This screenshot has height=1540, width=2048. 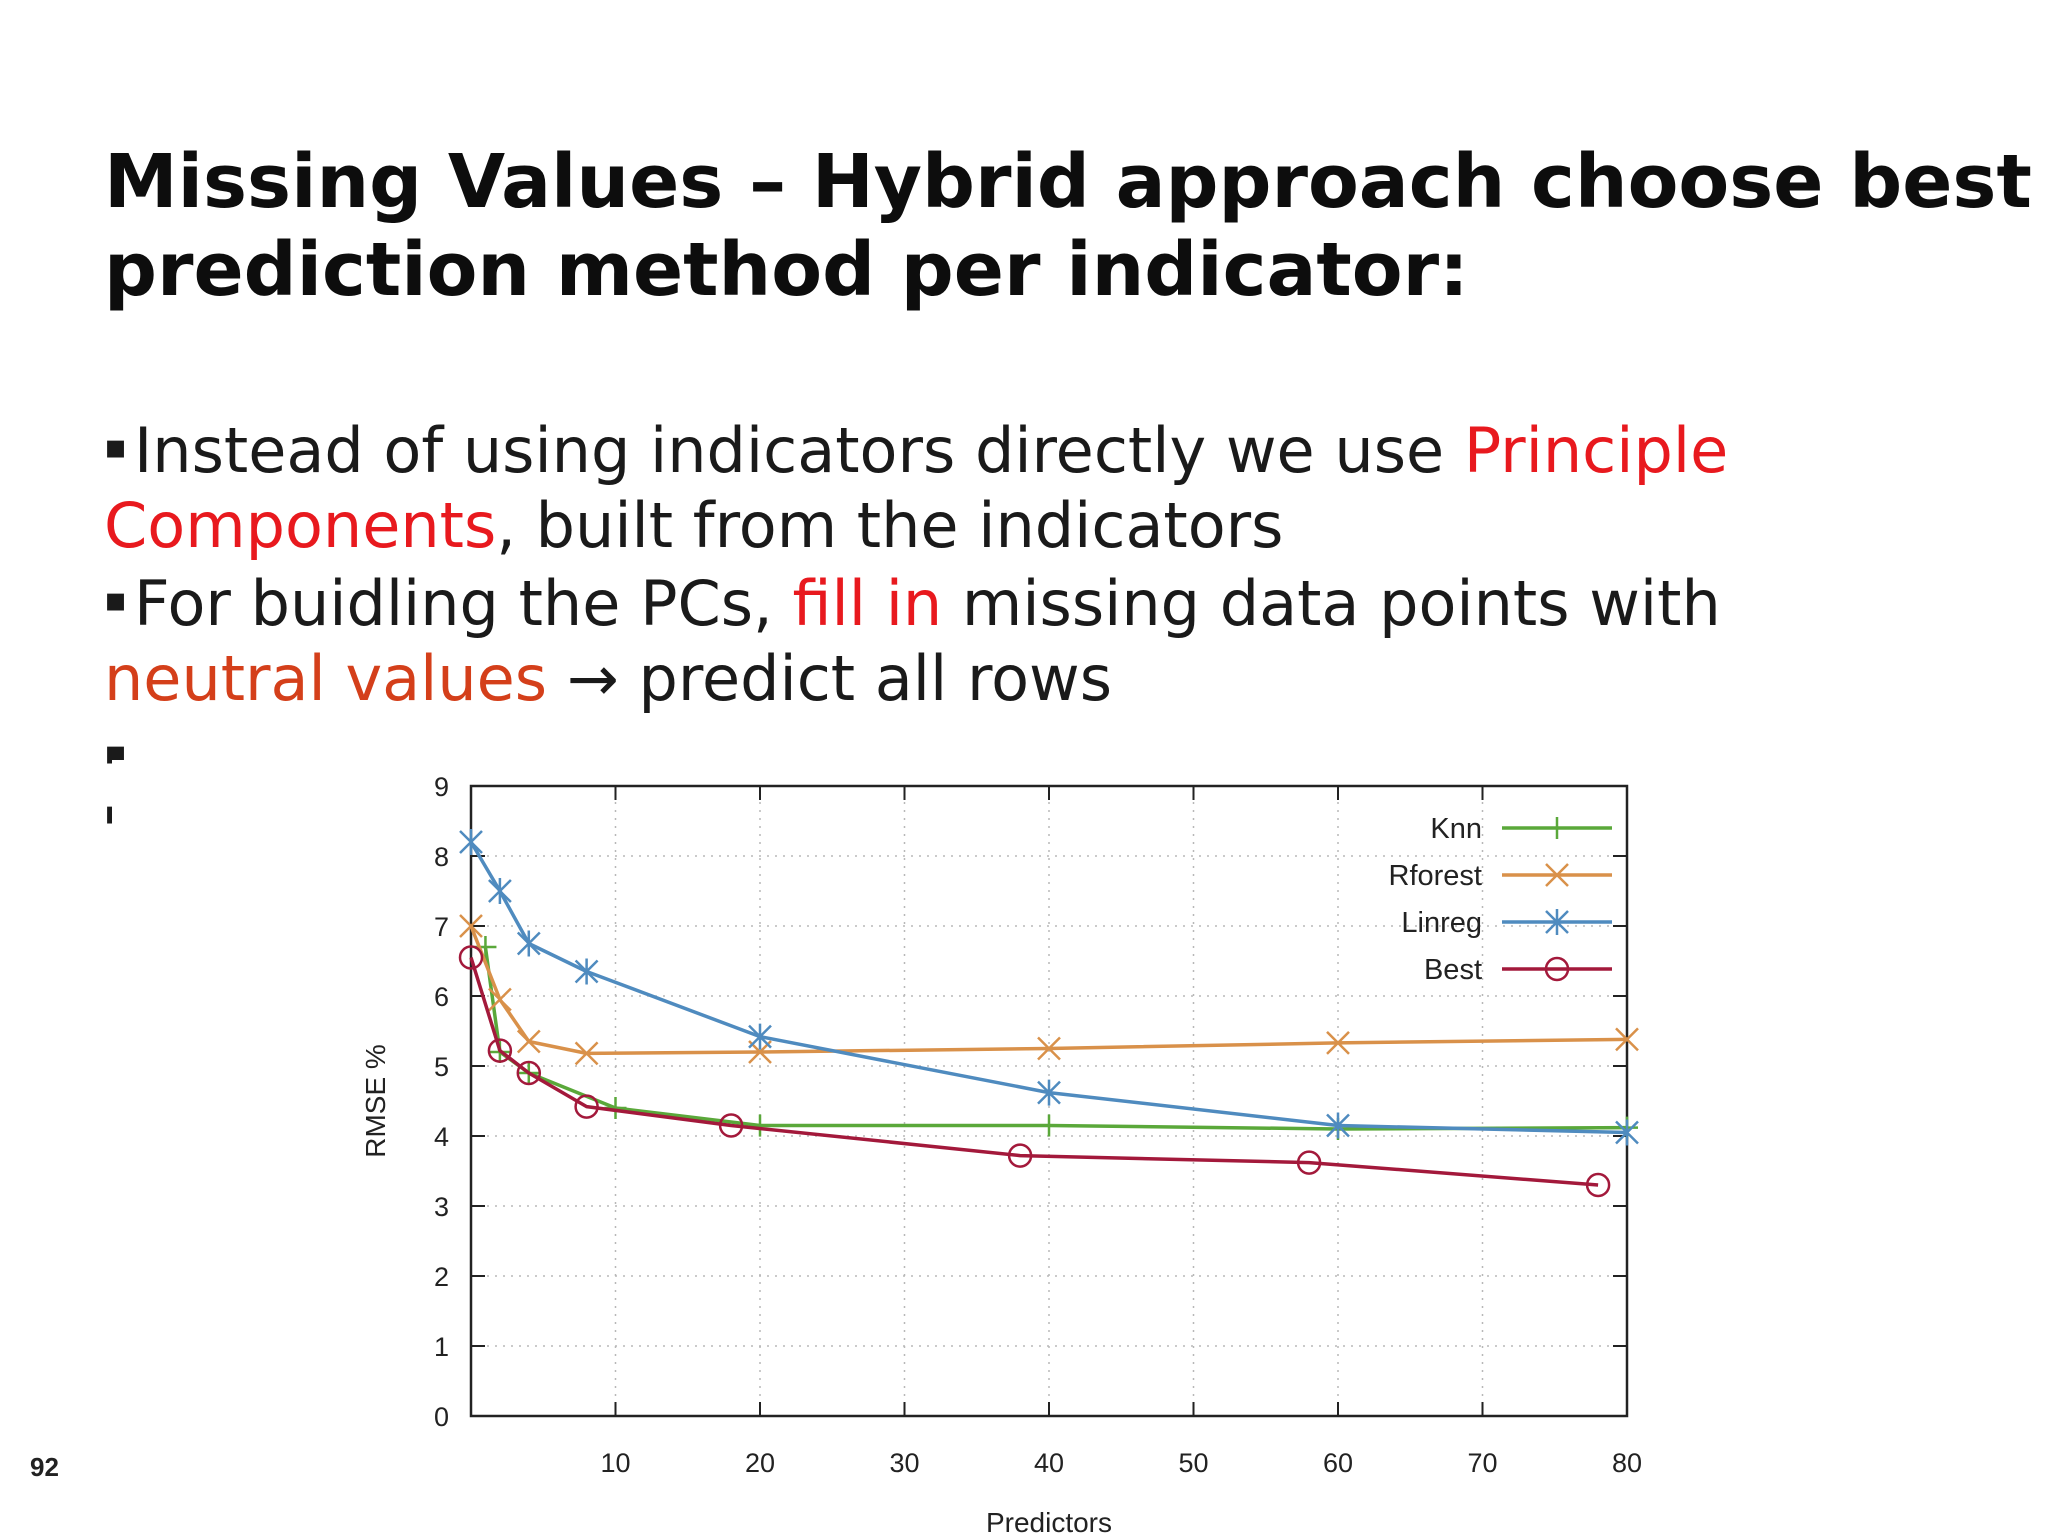 I want to click on y-tick-label: 2, so click(x=441, y=1277).